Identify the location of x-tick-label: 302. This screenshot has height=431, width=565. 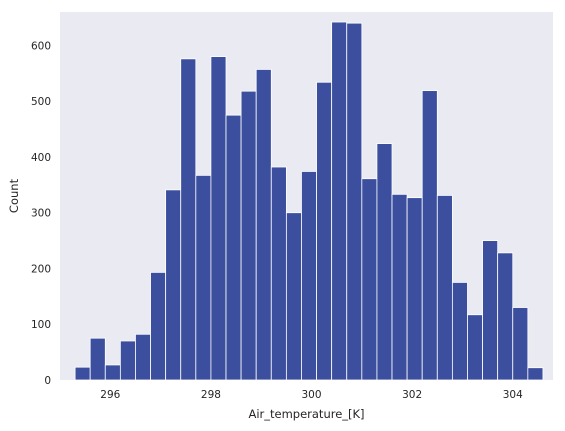
(412, 395).